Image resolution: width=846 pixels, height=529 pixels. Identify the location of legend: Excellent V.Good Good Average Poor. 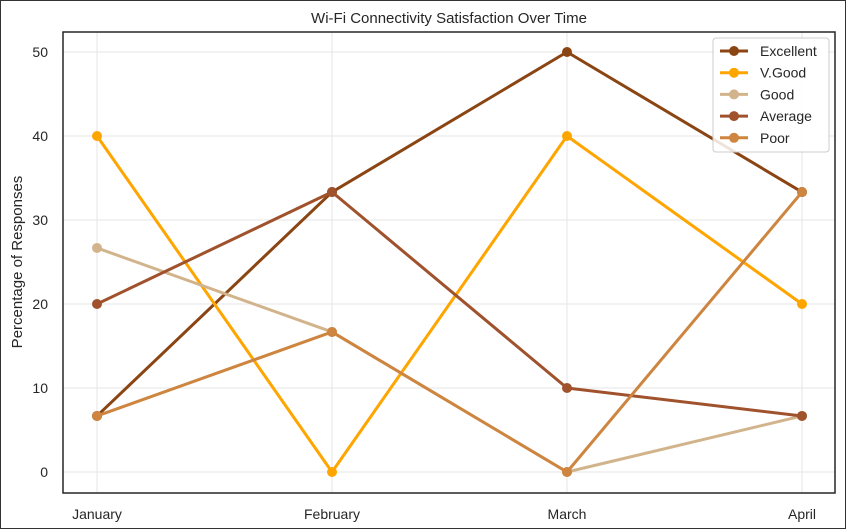
(771, 95).